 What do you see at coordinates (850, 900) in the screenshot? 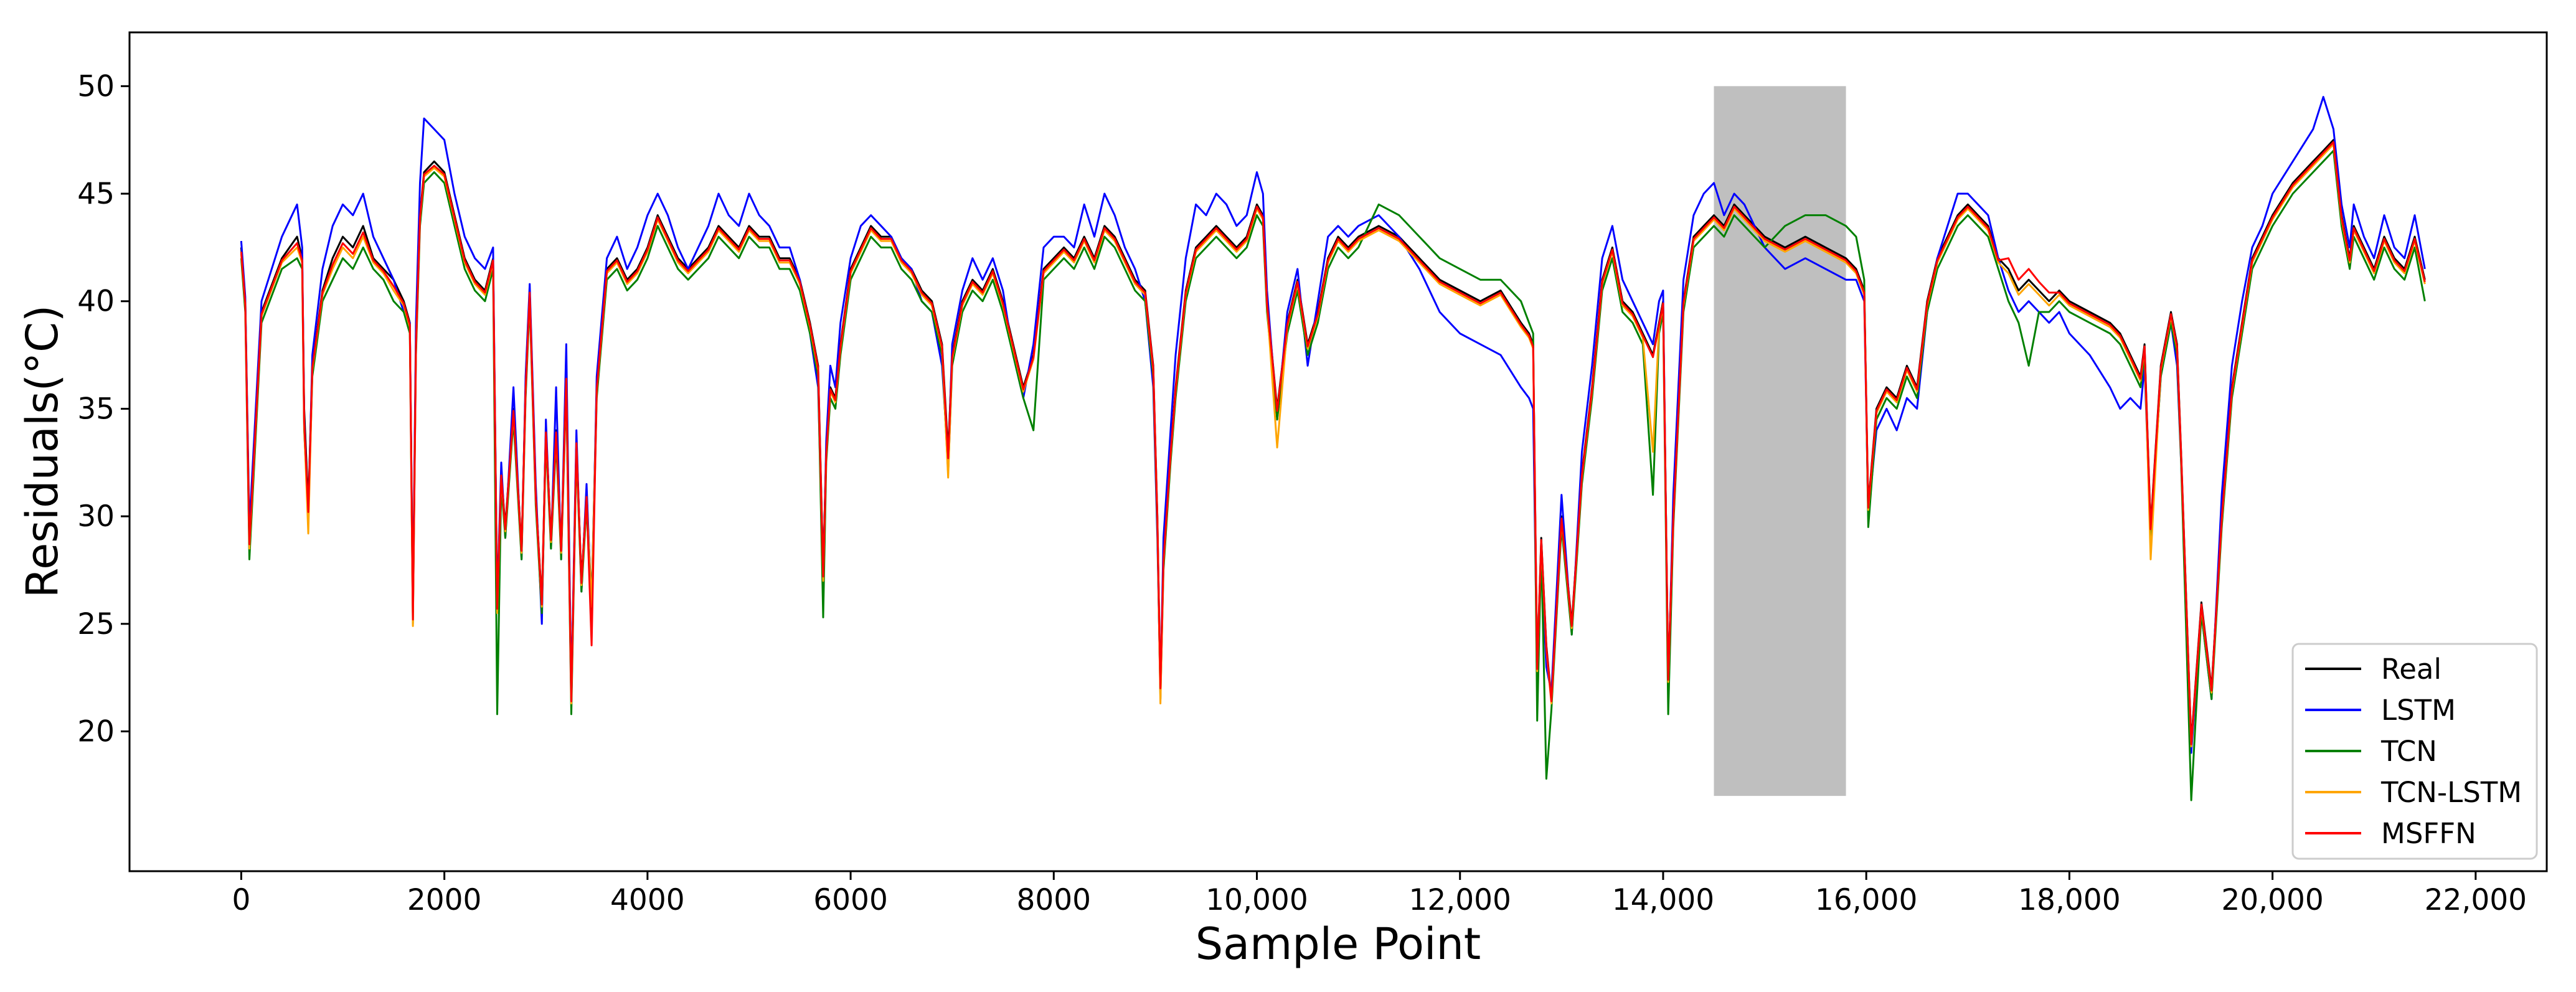
I see `x-tick-label: 6000` at bounding box center [850, 900].